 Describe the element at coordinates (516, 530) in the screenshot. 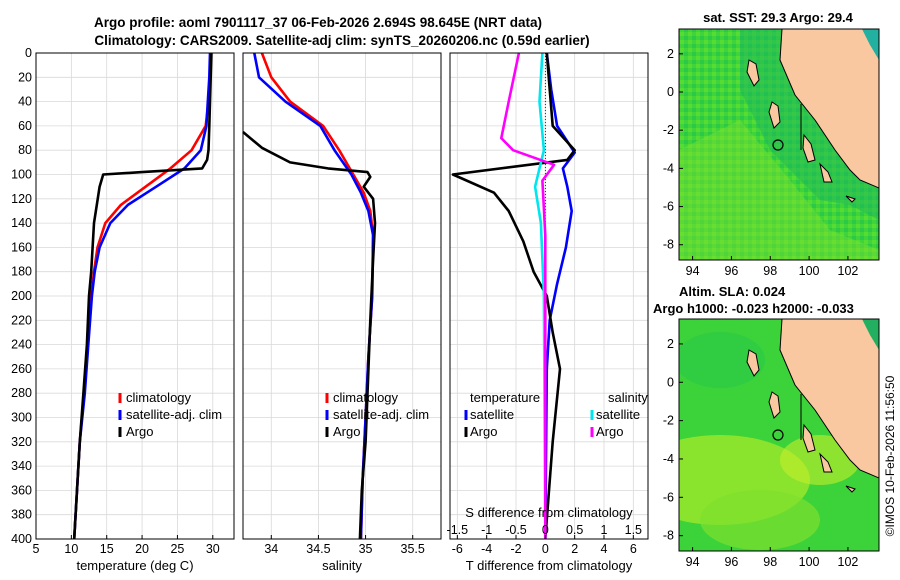

I see `diff-top-tick-label: -0.5` at that location.